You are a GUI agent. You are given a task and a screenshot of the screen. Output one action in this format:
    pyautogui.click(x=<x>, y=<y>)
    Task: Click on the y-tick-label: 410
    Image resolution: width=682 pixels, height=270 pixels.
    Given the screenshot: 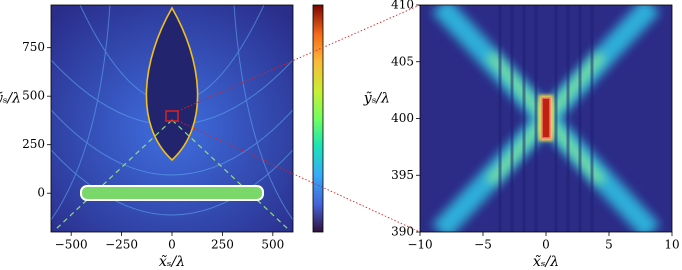 What is the action you would take?
    pyautogui.click(x=402, y=6)
    